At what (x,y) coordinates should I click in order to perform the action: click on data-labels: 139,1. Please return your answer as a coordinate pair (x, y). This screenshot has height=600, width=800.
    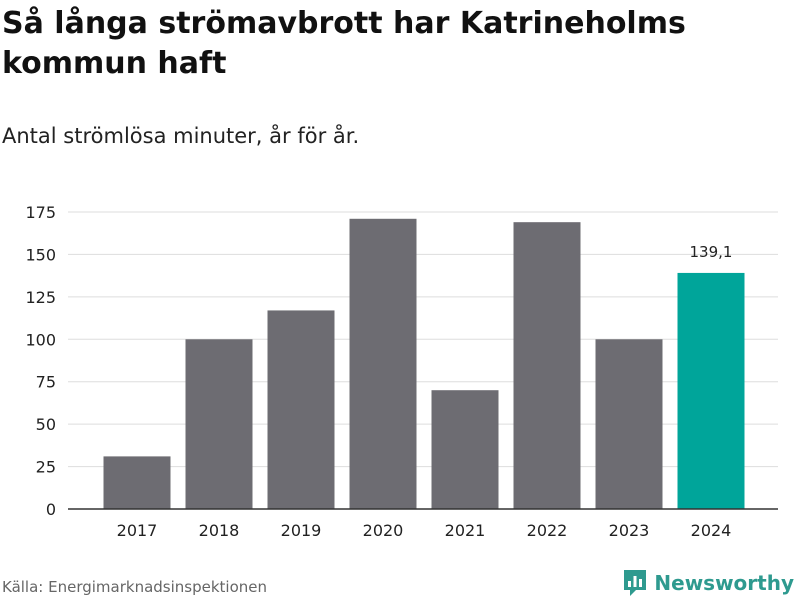
    Looking at the image, I should click on (711, 252).